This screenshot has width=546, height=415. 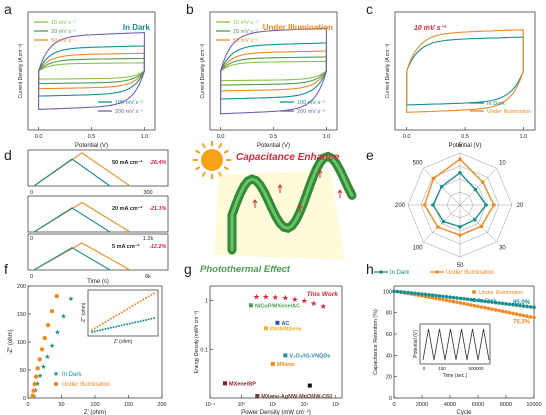 I want to click on gcd-xzero-1: 0, so click(x=31, y=239).